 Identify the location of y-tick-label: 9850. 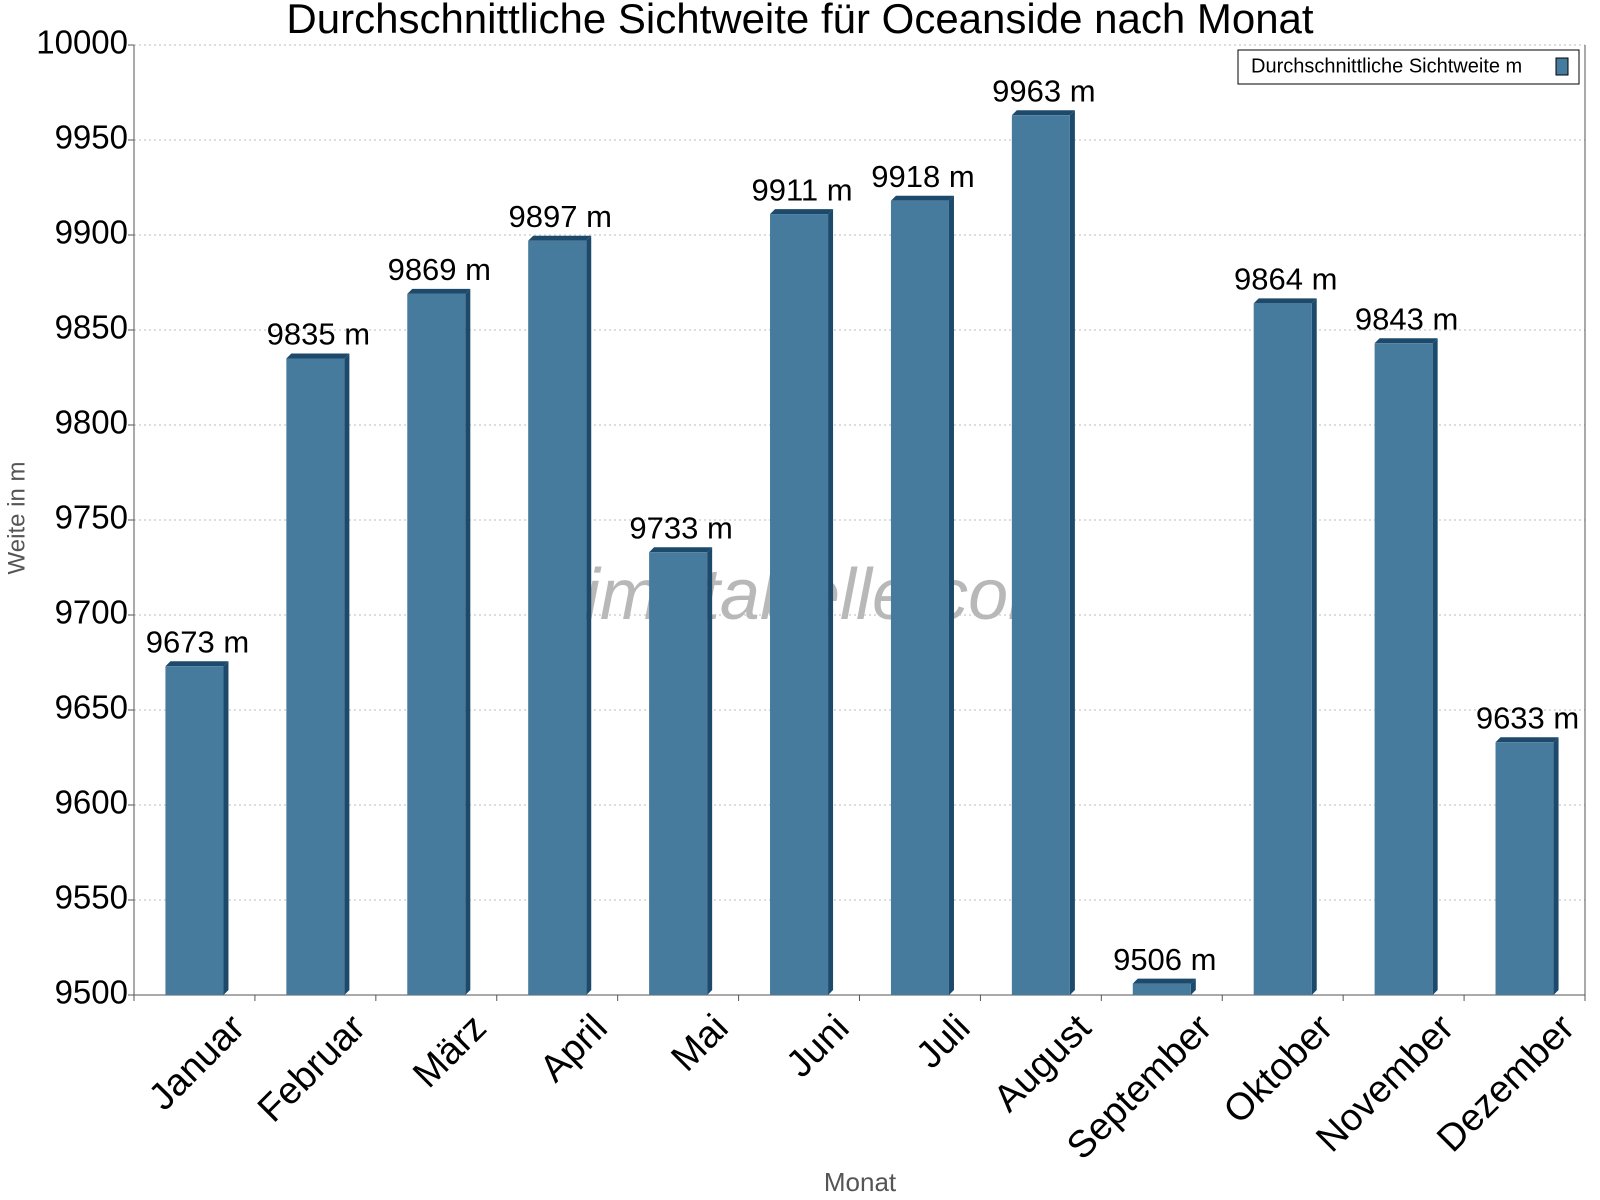
(91, 327).